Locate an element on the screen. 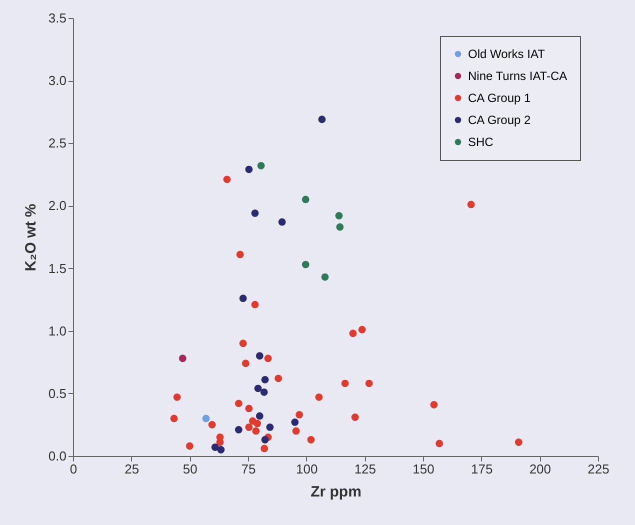 The height and width of the screenshot is (525, 635). x-tick-label: 50 is located at coordinates (190, 469).